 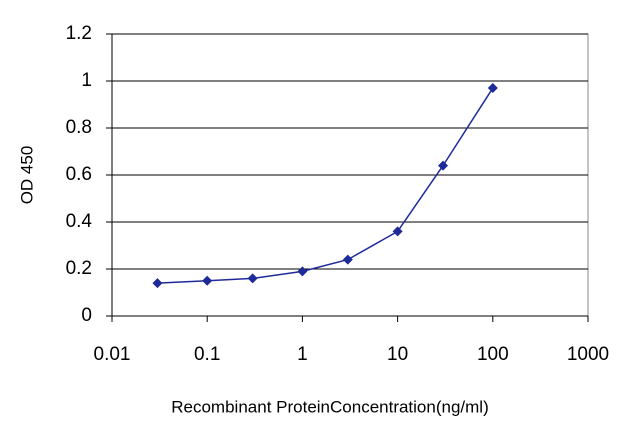 What do you see at coordinates (79, 33) in the screenshot?
I see `y-tick-label: 1.2` at bounding box center [79, 33].